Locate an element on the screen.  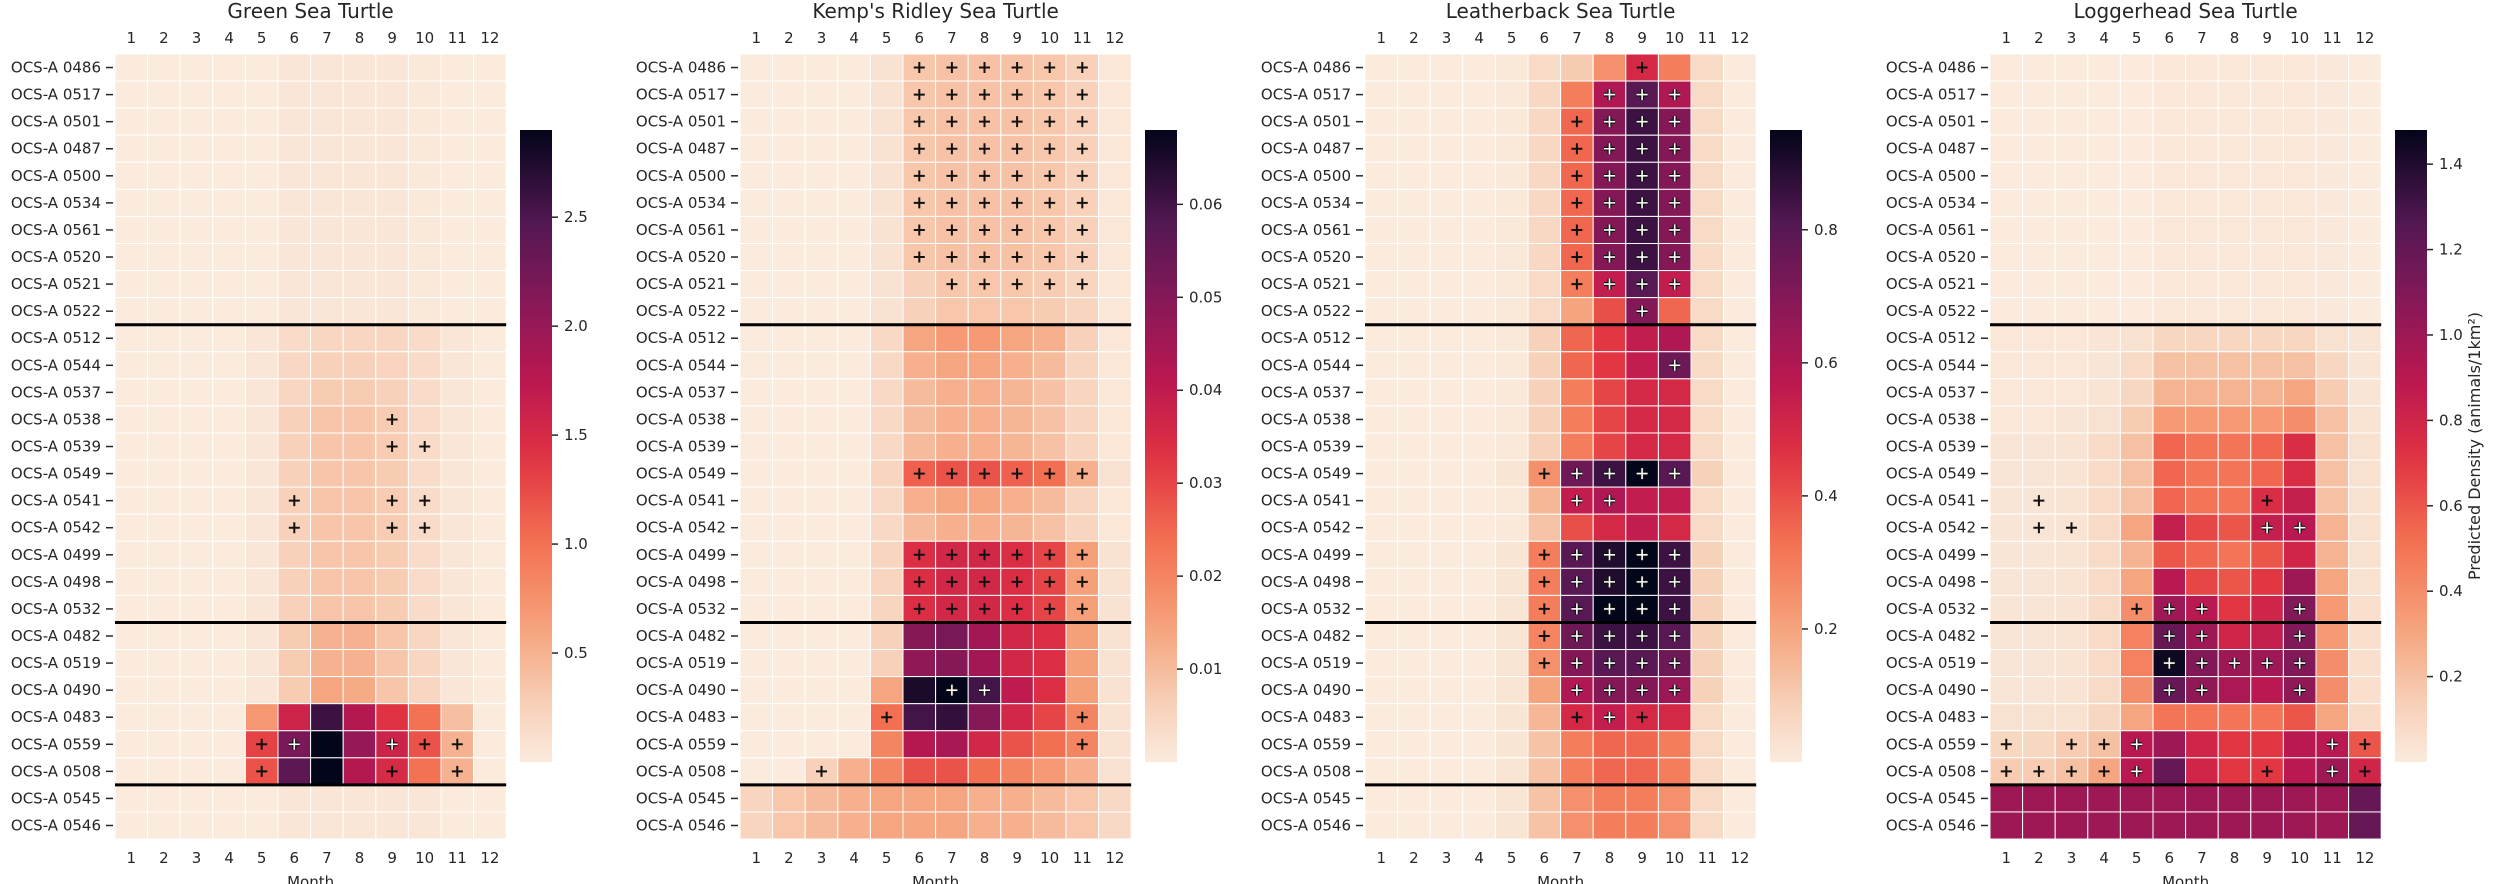
x-tick-label-top: 10 is located at coordinates (424, 38).